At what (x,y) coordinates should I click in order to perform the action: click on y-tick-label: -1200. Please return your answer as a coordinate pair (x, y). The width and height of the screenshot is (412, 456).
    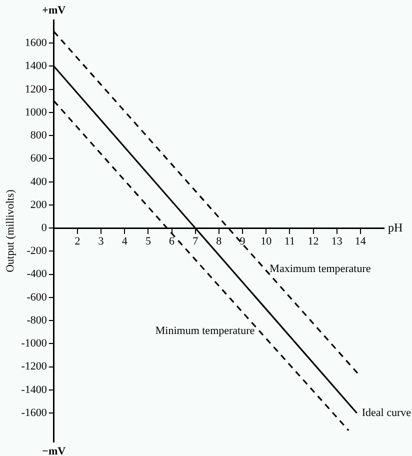
    Looking at the image, I should click on (34, 366).